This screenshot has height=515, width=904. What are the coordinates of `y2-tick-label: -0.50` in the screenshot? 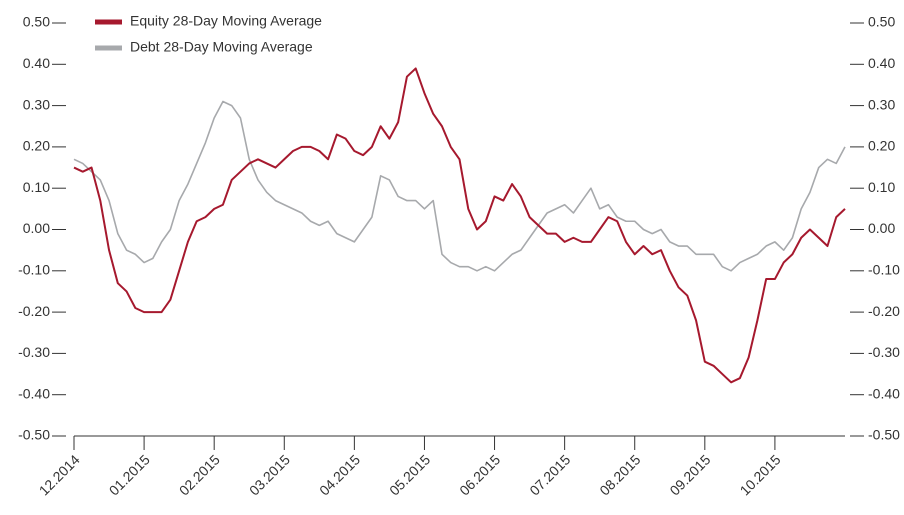 It's located at (884, 435).